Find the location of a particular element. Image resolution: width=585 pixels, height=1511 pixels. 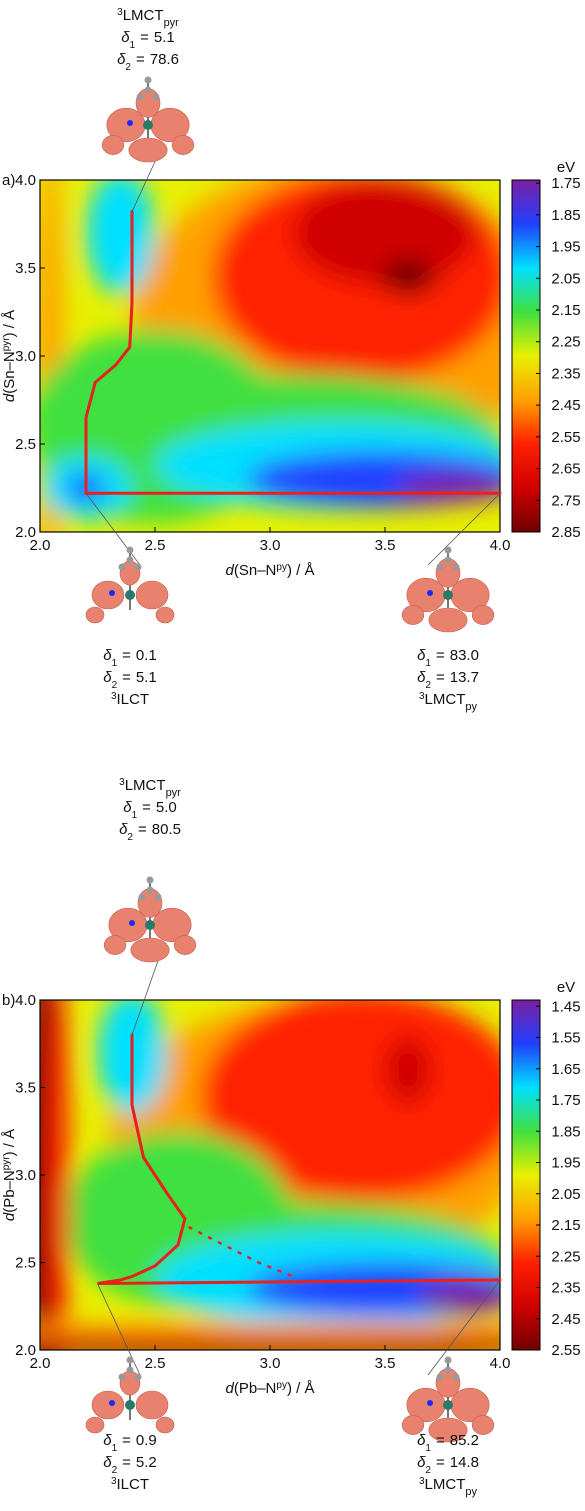

colorbar-tick-label: 2.55 is located at coordinates (565, 1350).